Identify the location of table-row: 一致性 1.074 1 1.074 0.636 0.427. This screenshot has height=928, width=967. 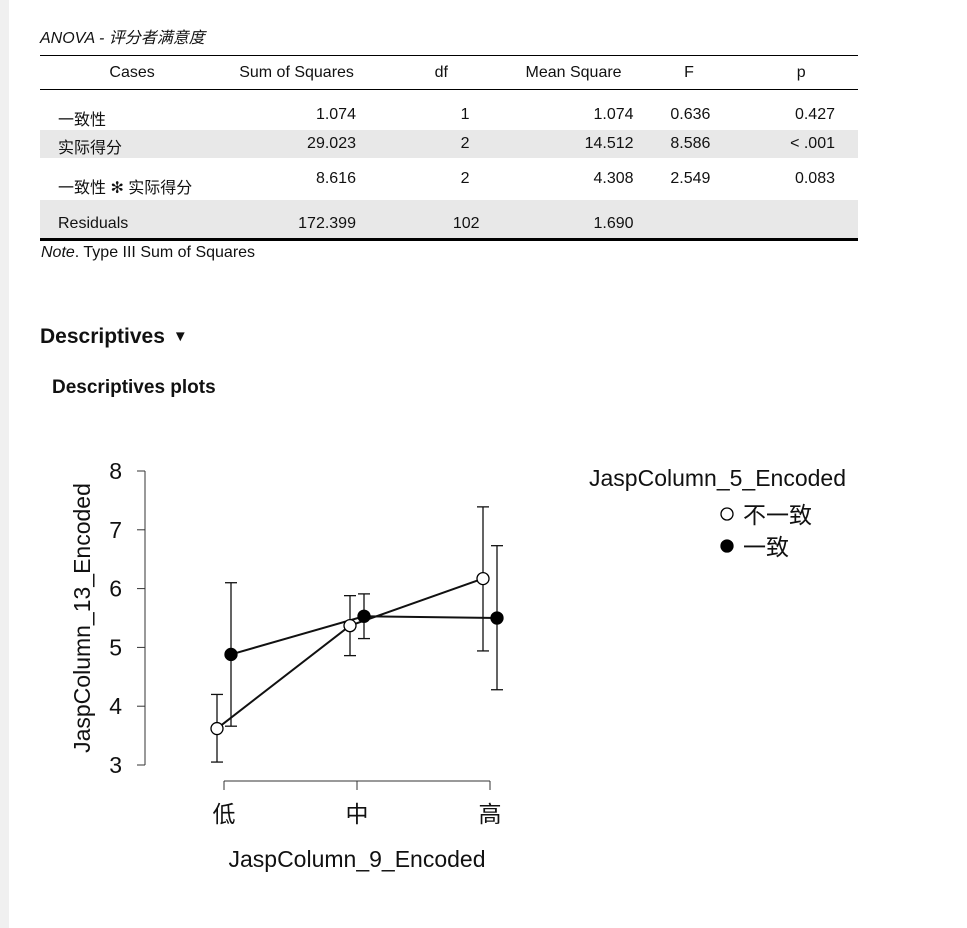
(449, 115).